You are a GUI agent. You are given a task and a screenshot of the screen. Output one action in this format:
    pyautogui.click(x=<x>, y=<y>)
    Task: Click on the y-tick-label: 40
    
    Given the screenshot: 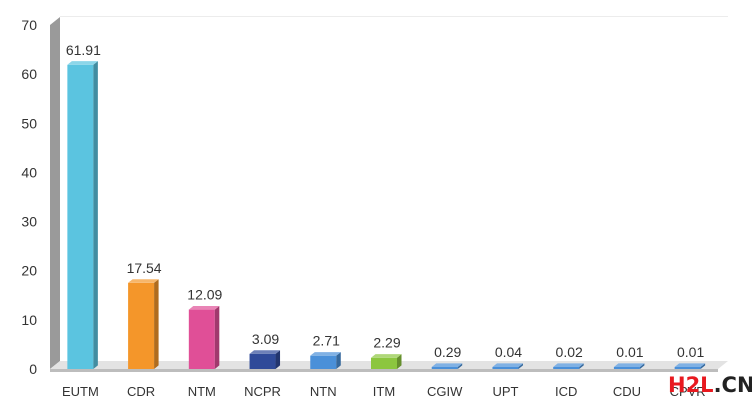 What is the action you would take?
    pyautogui.click(x=29, y=172)
    